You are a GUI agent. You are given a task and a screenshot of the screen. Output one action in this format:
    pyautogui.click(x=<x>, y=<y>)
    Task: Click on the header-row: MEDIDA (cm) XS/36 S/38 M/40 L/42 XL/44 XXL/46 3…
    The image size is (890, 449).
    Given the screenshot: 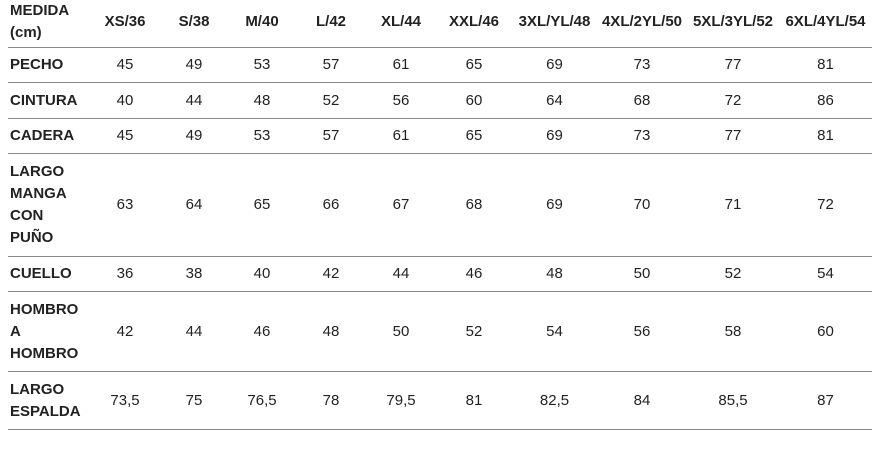 What is the action you would take?
    pyautogui.click(x=440, y=24)
    